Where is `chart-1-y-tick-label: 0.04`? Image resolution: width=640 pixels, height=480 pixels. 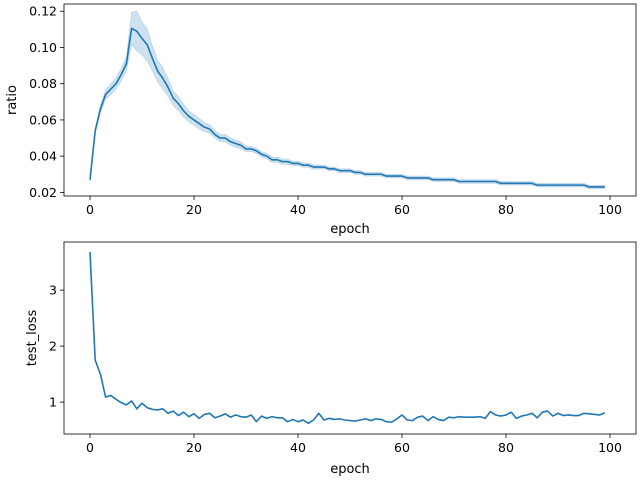
chart-1-y-tick-label: 0.04 is located at coordinates (43, 156).